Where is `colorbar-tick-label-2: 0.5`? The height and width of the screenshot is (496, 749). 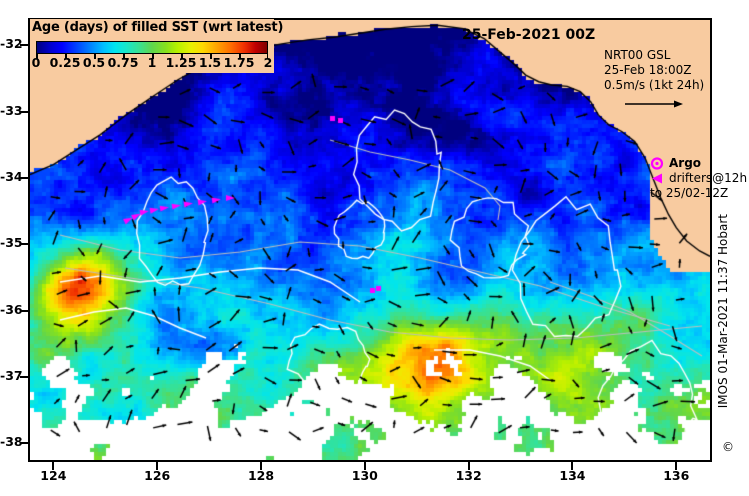
colorbar-tick-label-2: 0.5 is located at coordinates (94, 62).